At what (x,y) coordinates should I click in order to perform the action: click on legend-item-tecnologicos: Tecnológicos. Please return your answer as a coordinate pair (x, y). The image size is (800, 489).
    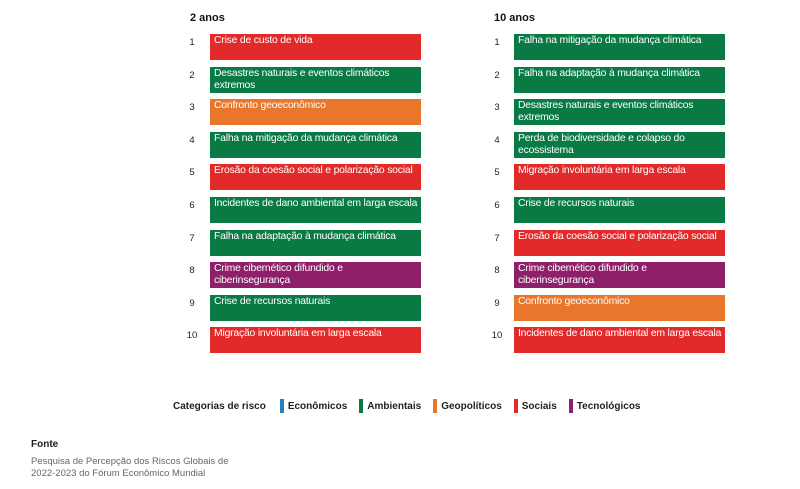
    Looking at the image, I should click on (604, 406).